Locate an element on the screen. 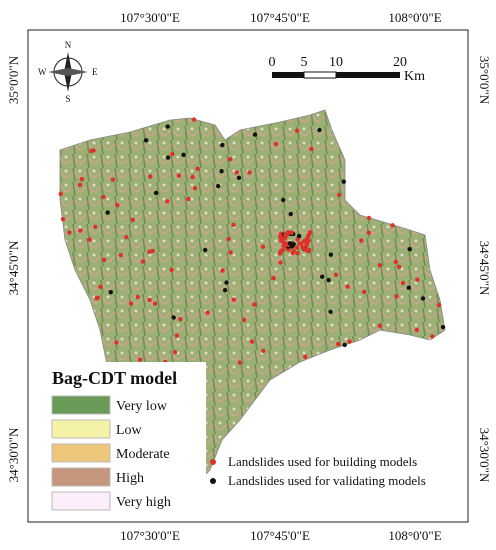  scale-label: 20 is located at coordinates (400, 62).